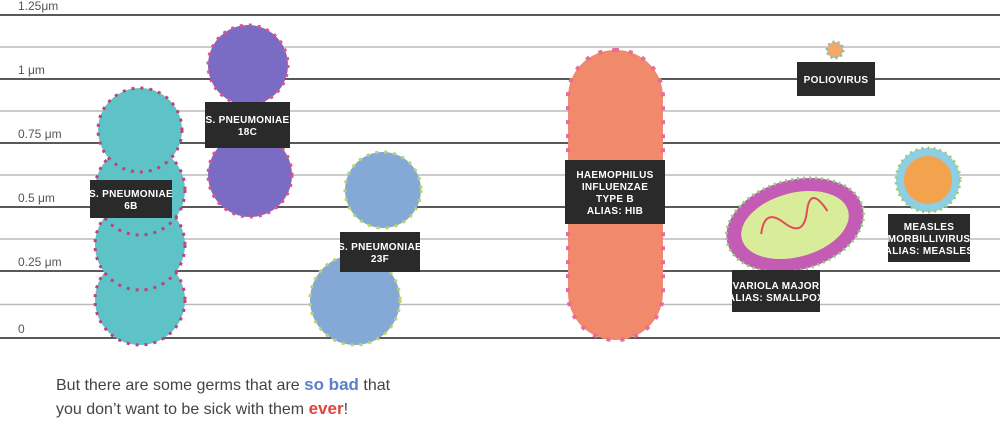  I want to click on caption-emphasis: so bad, so click(331, 384).